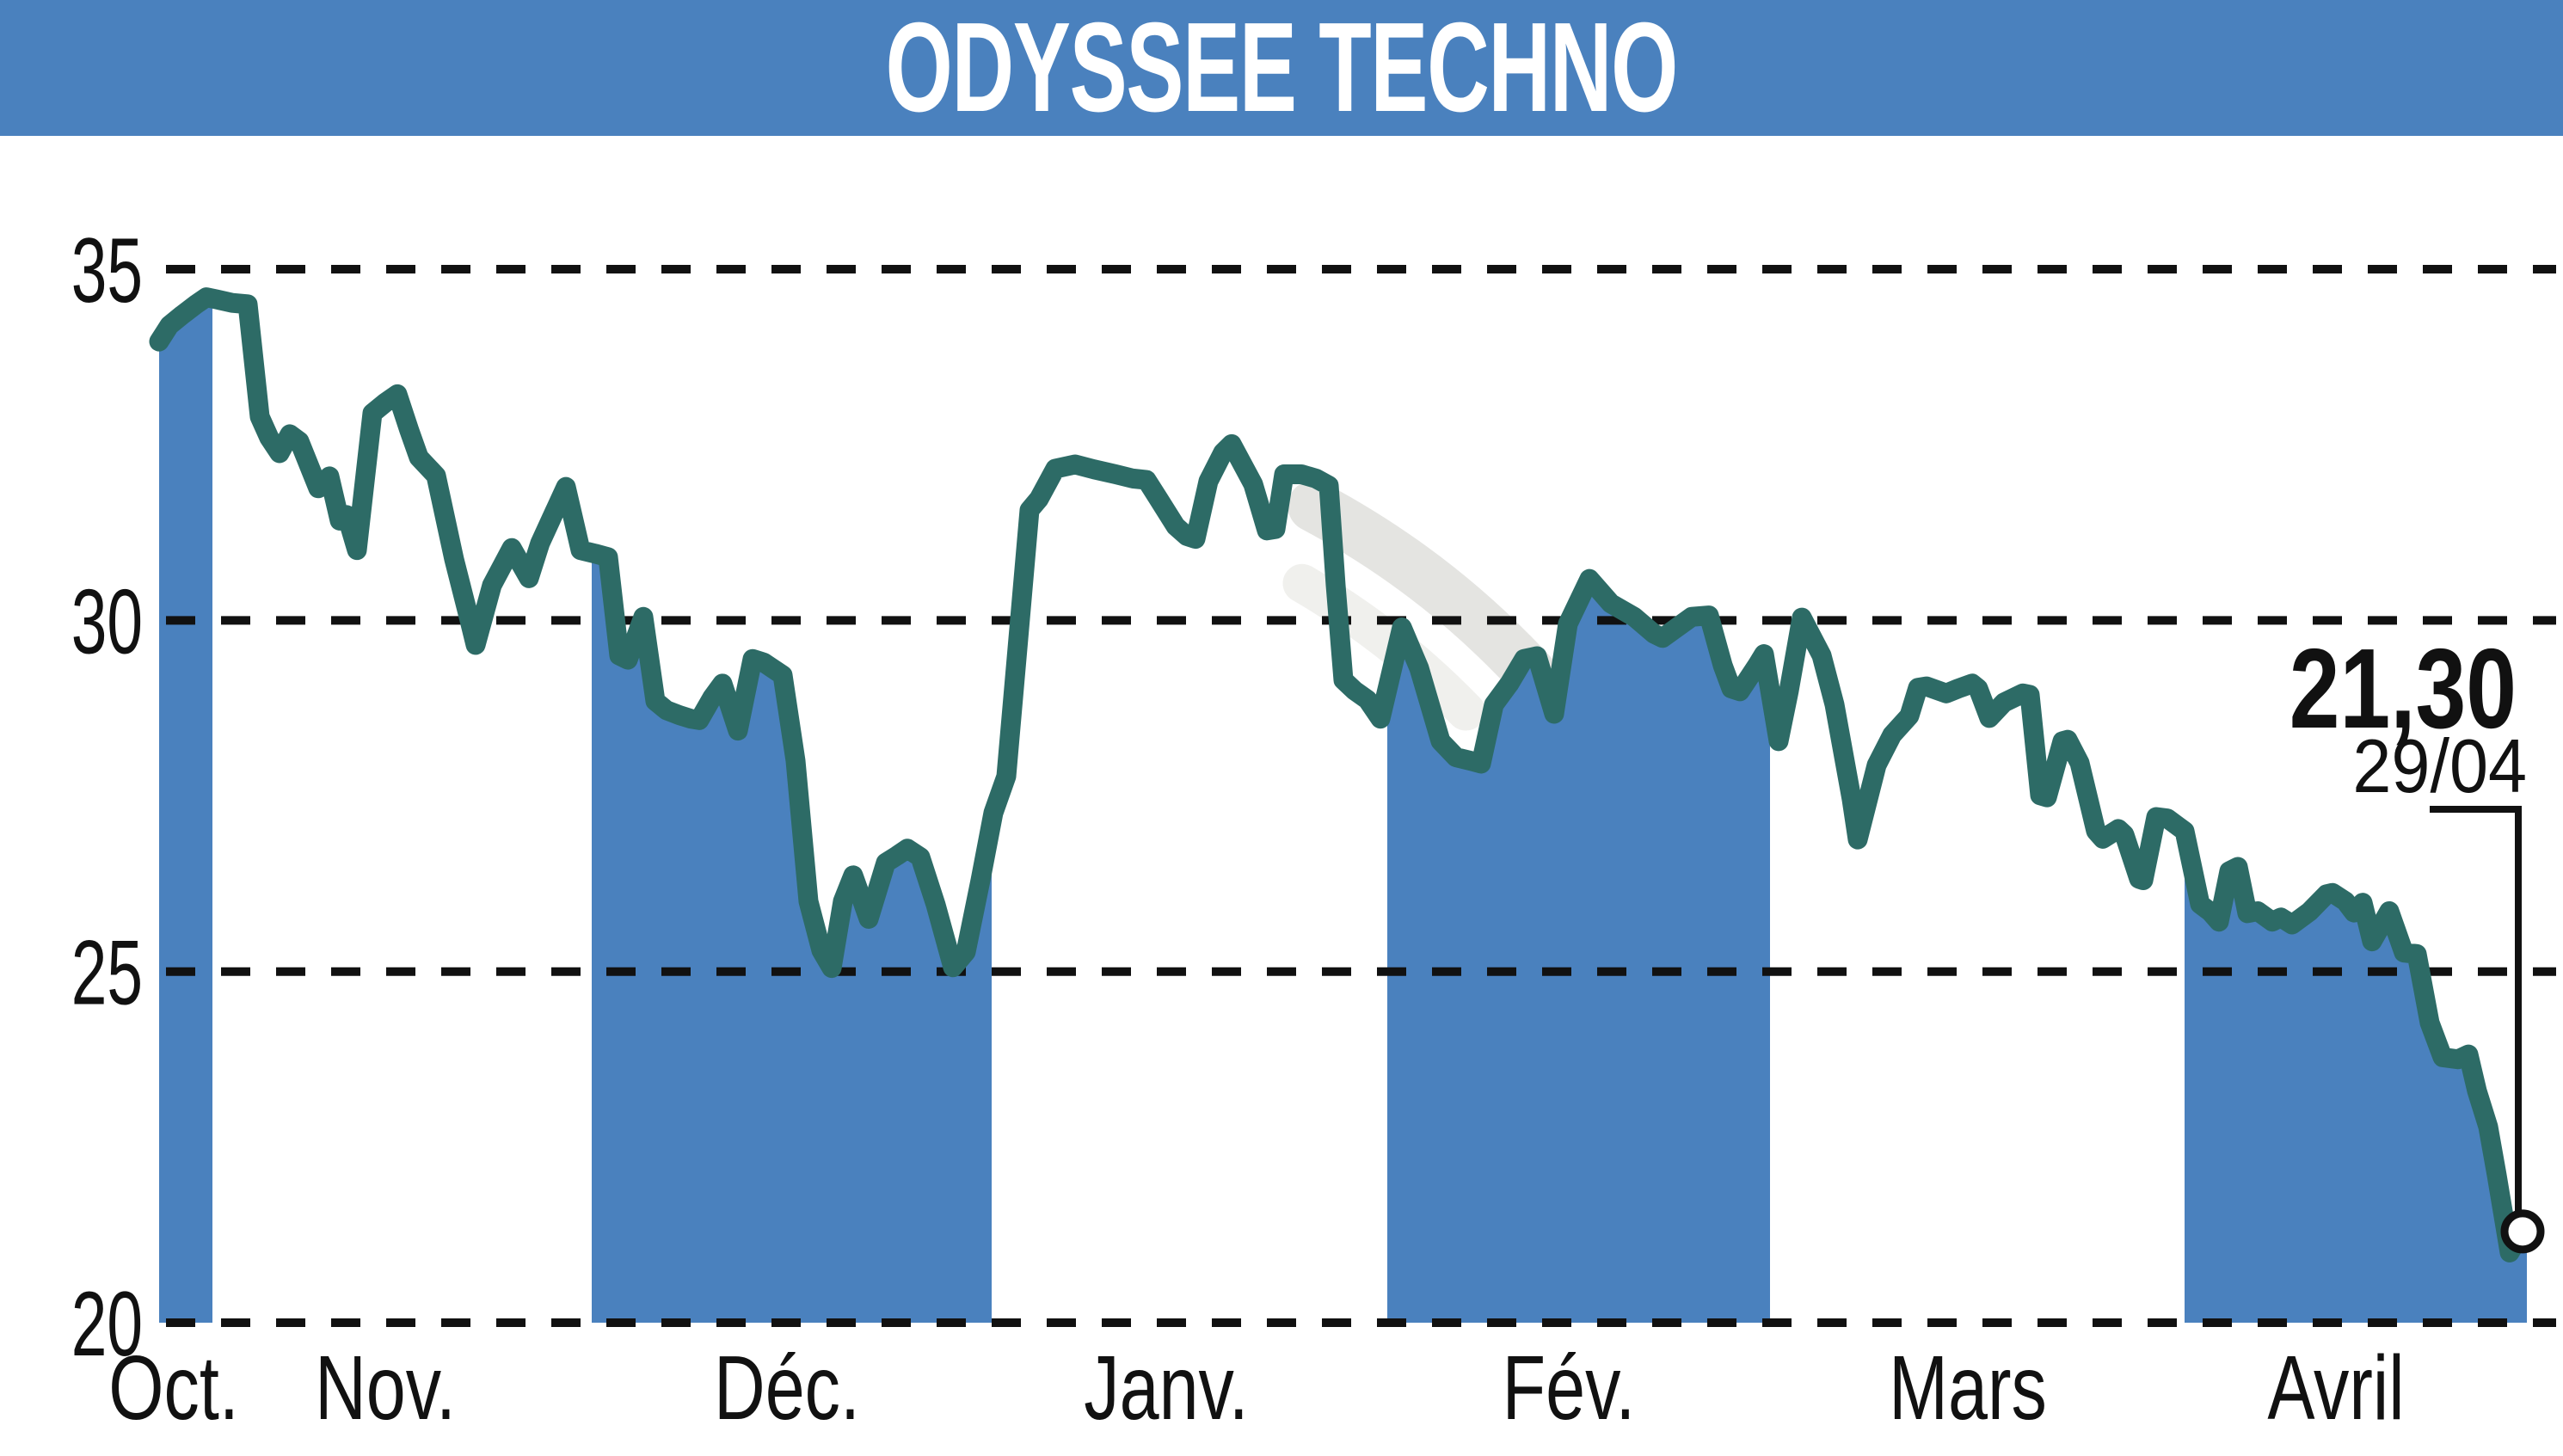 The width and height of the screenshot is (2563, 1456). I want to click on y-tick-label: 25, so click(107, 972).